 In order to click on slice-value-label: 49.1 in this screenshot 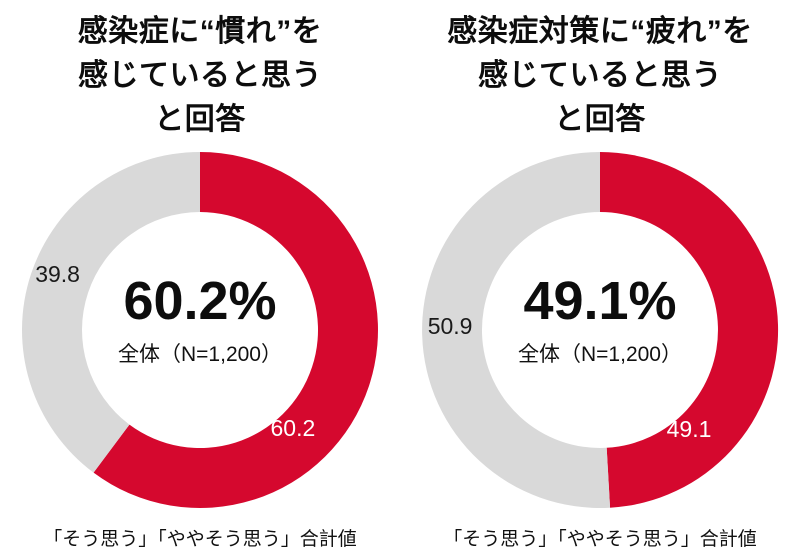, I will do `click(689, 429)`.